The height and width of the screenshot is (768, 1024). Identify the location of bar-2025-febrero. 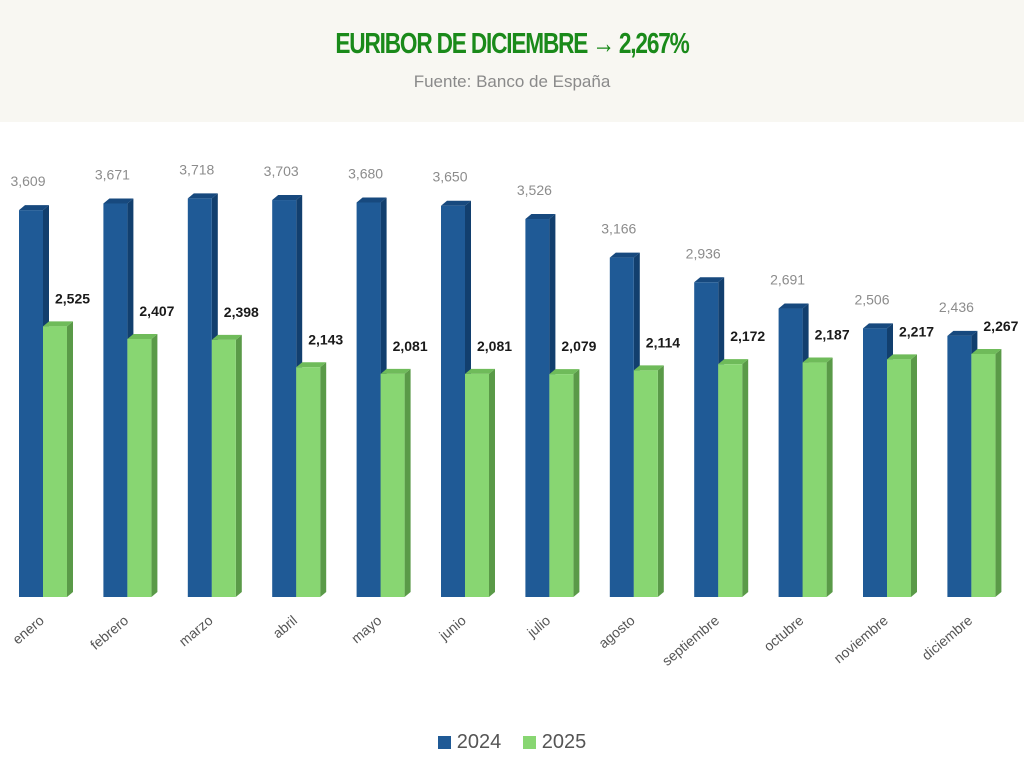
(139, 467).